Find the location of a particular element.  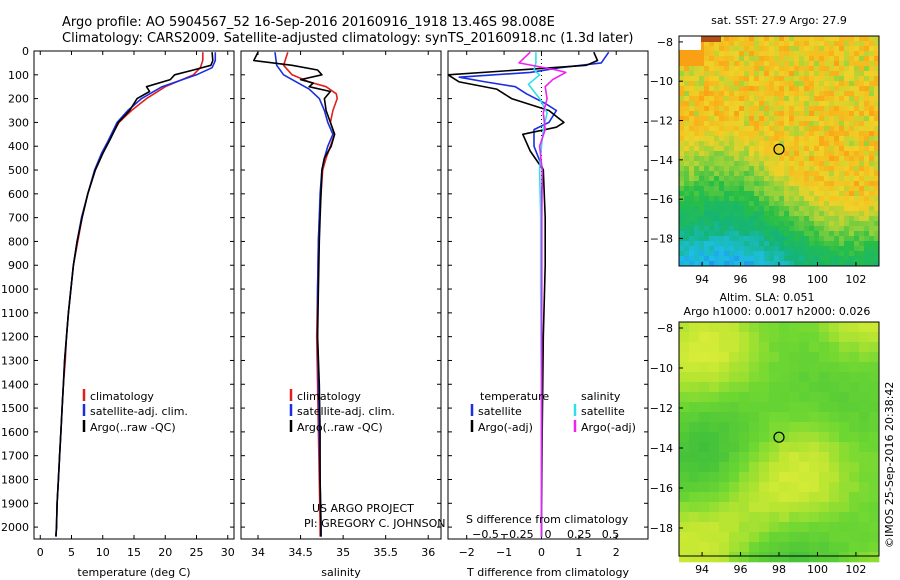

y-tick-label: 1300 is located at coordinates (15, 360).